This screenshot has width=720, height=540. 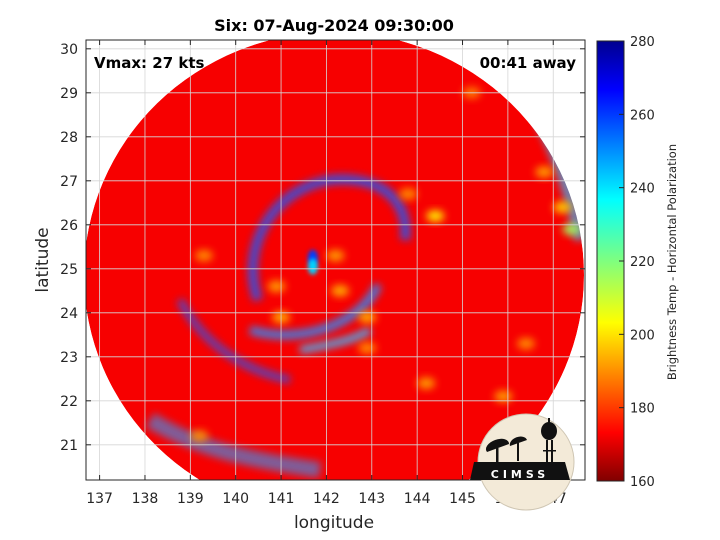 What do you see at coordinates (69, 138) in the screenshot?
I see `y-tick-label: 28` at bounding box center [69, 138].